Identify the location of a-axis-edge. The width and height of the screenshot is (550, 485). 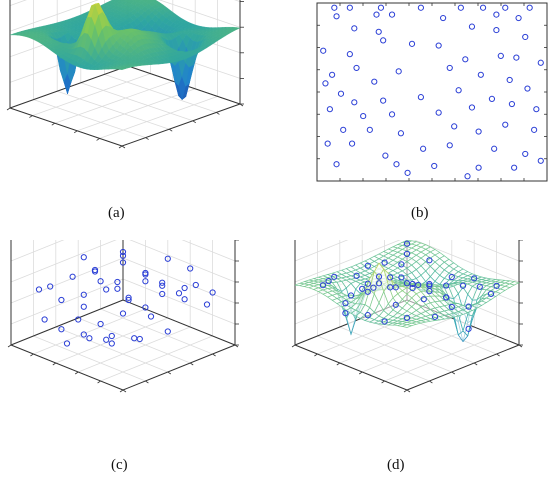
(181, 125).